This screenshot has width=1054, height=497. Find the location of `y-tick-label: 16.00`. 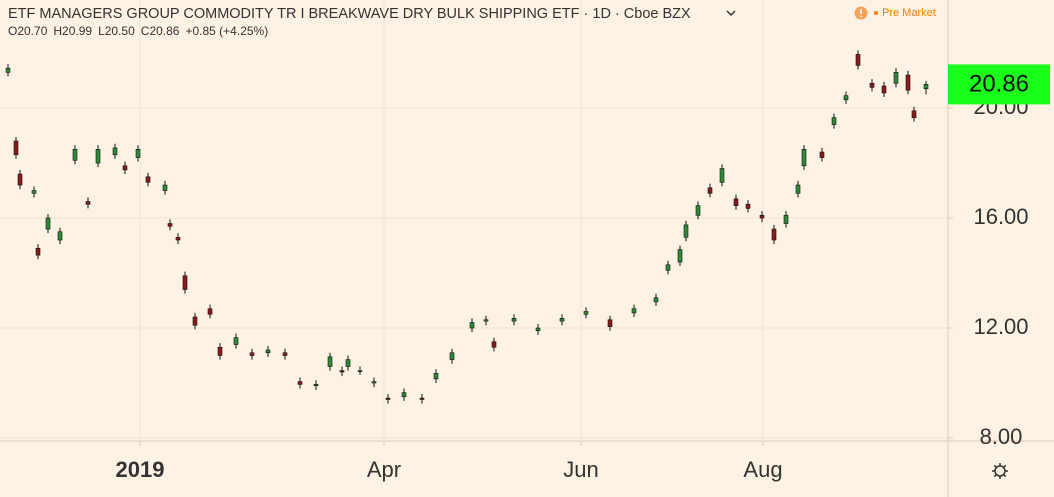

y-tick-label: 16.00 is located at coordinates (1000, 216).